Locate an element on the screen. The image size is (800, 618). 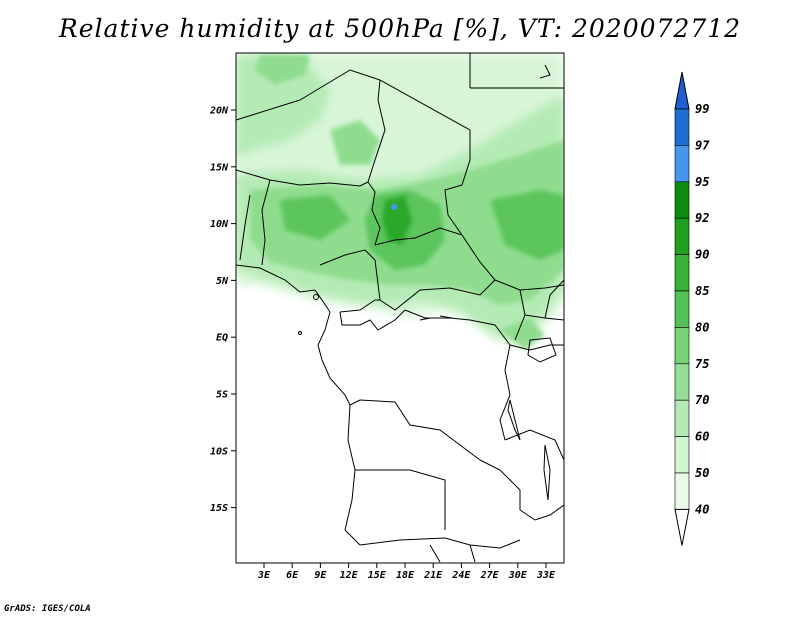
lon-label: 21E is located at coordinates (433, 575).